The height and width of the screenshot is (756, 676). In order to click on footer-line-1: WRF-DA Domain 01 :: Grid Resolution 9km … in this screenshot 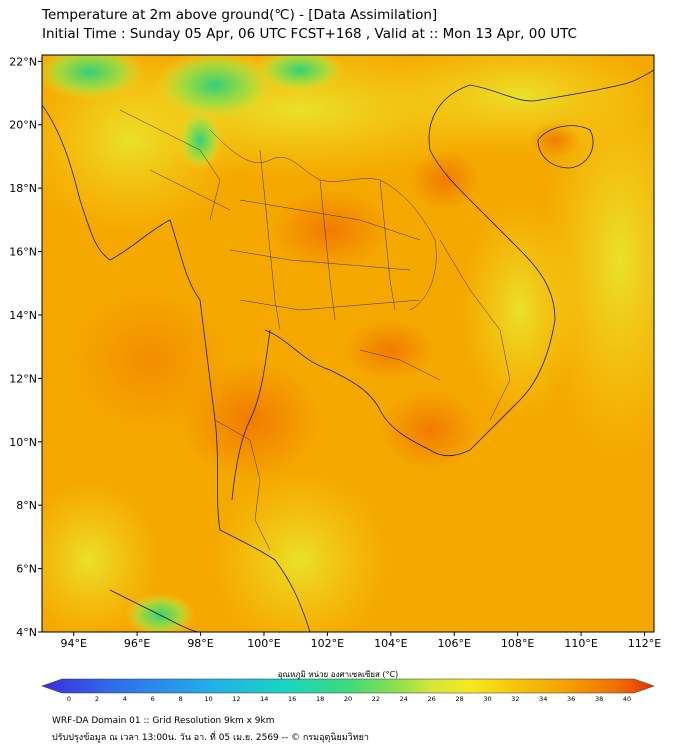, I will do `click(163, 721)`.